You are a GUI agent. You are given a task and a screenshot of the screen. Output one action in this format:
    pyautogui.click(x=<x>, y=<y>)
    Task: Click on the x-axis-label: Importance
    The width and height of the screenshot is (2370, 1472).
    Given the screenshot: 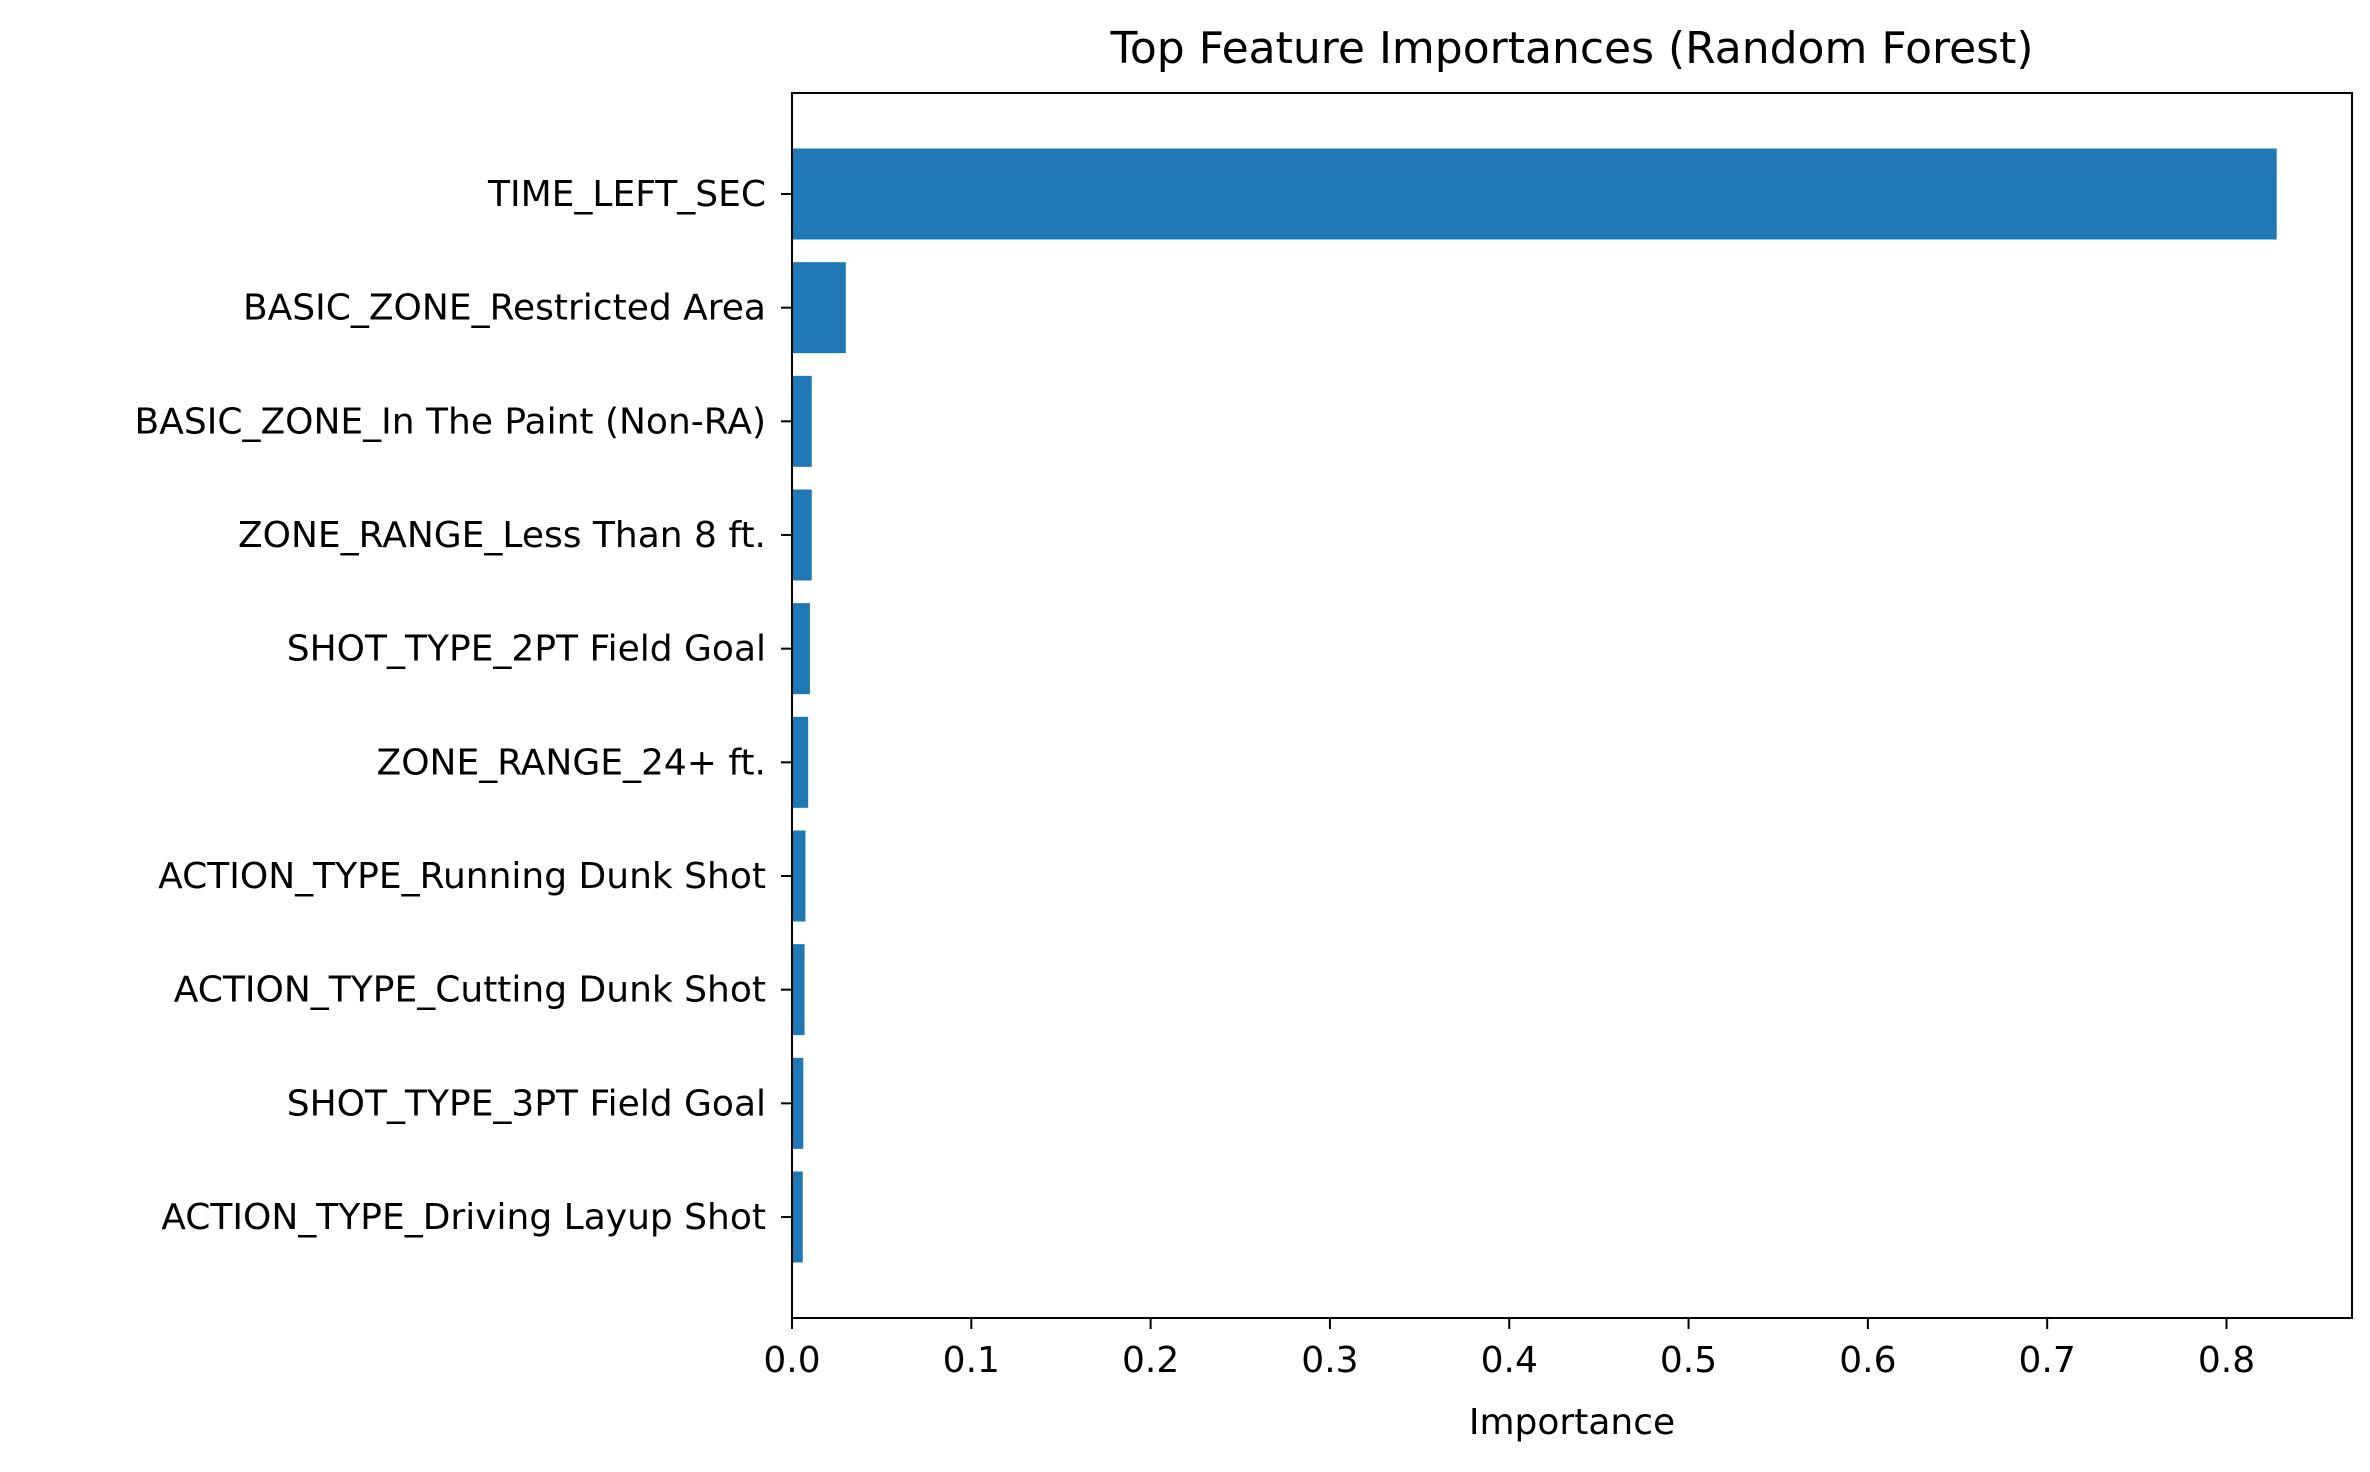 What is the action you would take?
    pyautogui.click(x=1572, y=1422)
    